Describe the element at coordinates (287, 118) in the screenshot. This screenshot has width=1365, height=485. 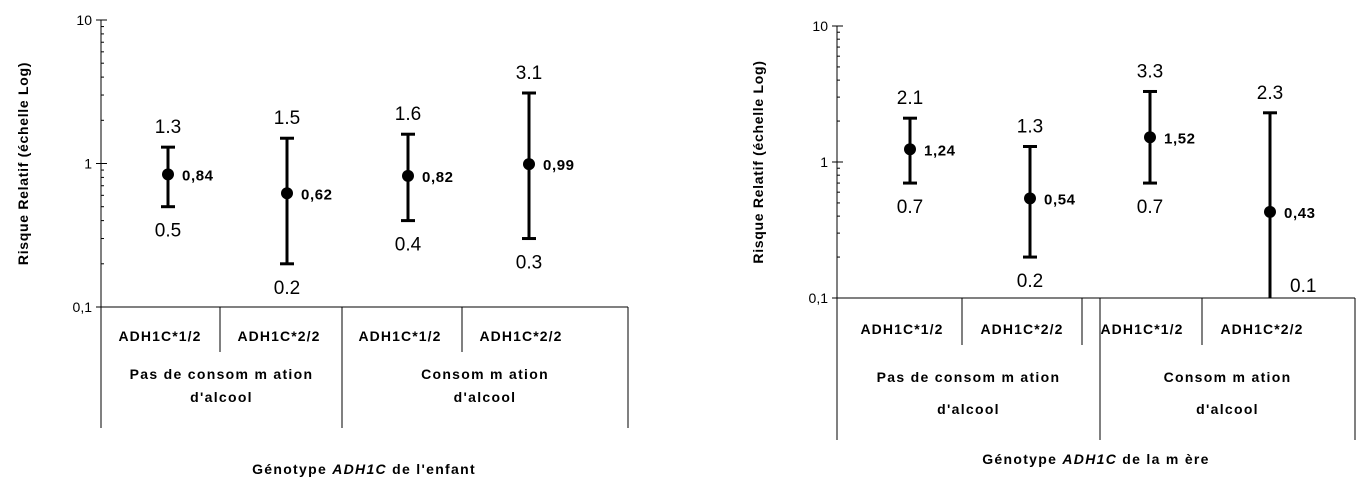
I see `upper-ci-label: 1.5` at that location.